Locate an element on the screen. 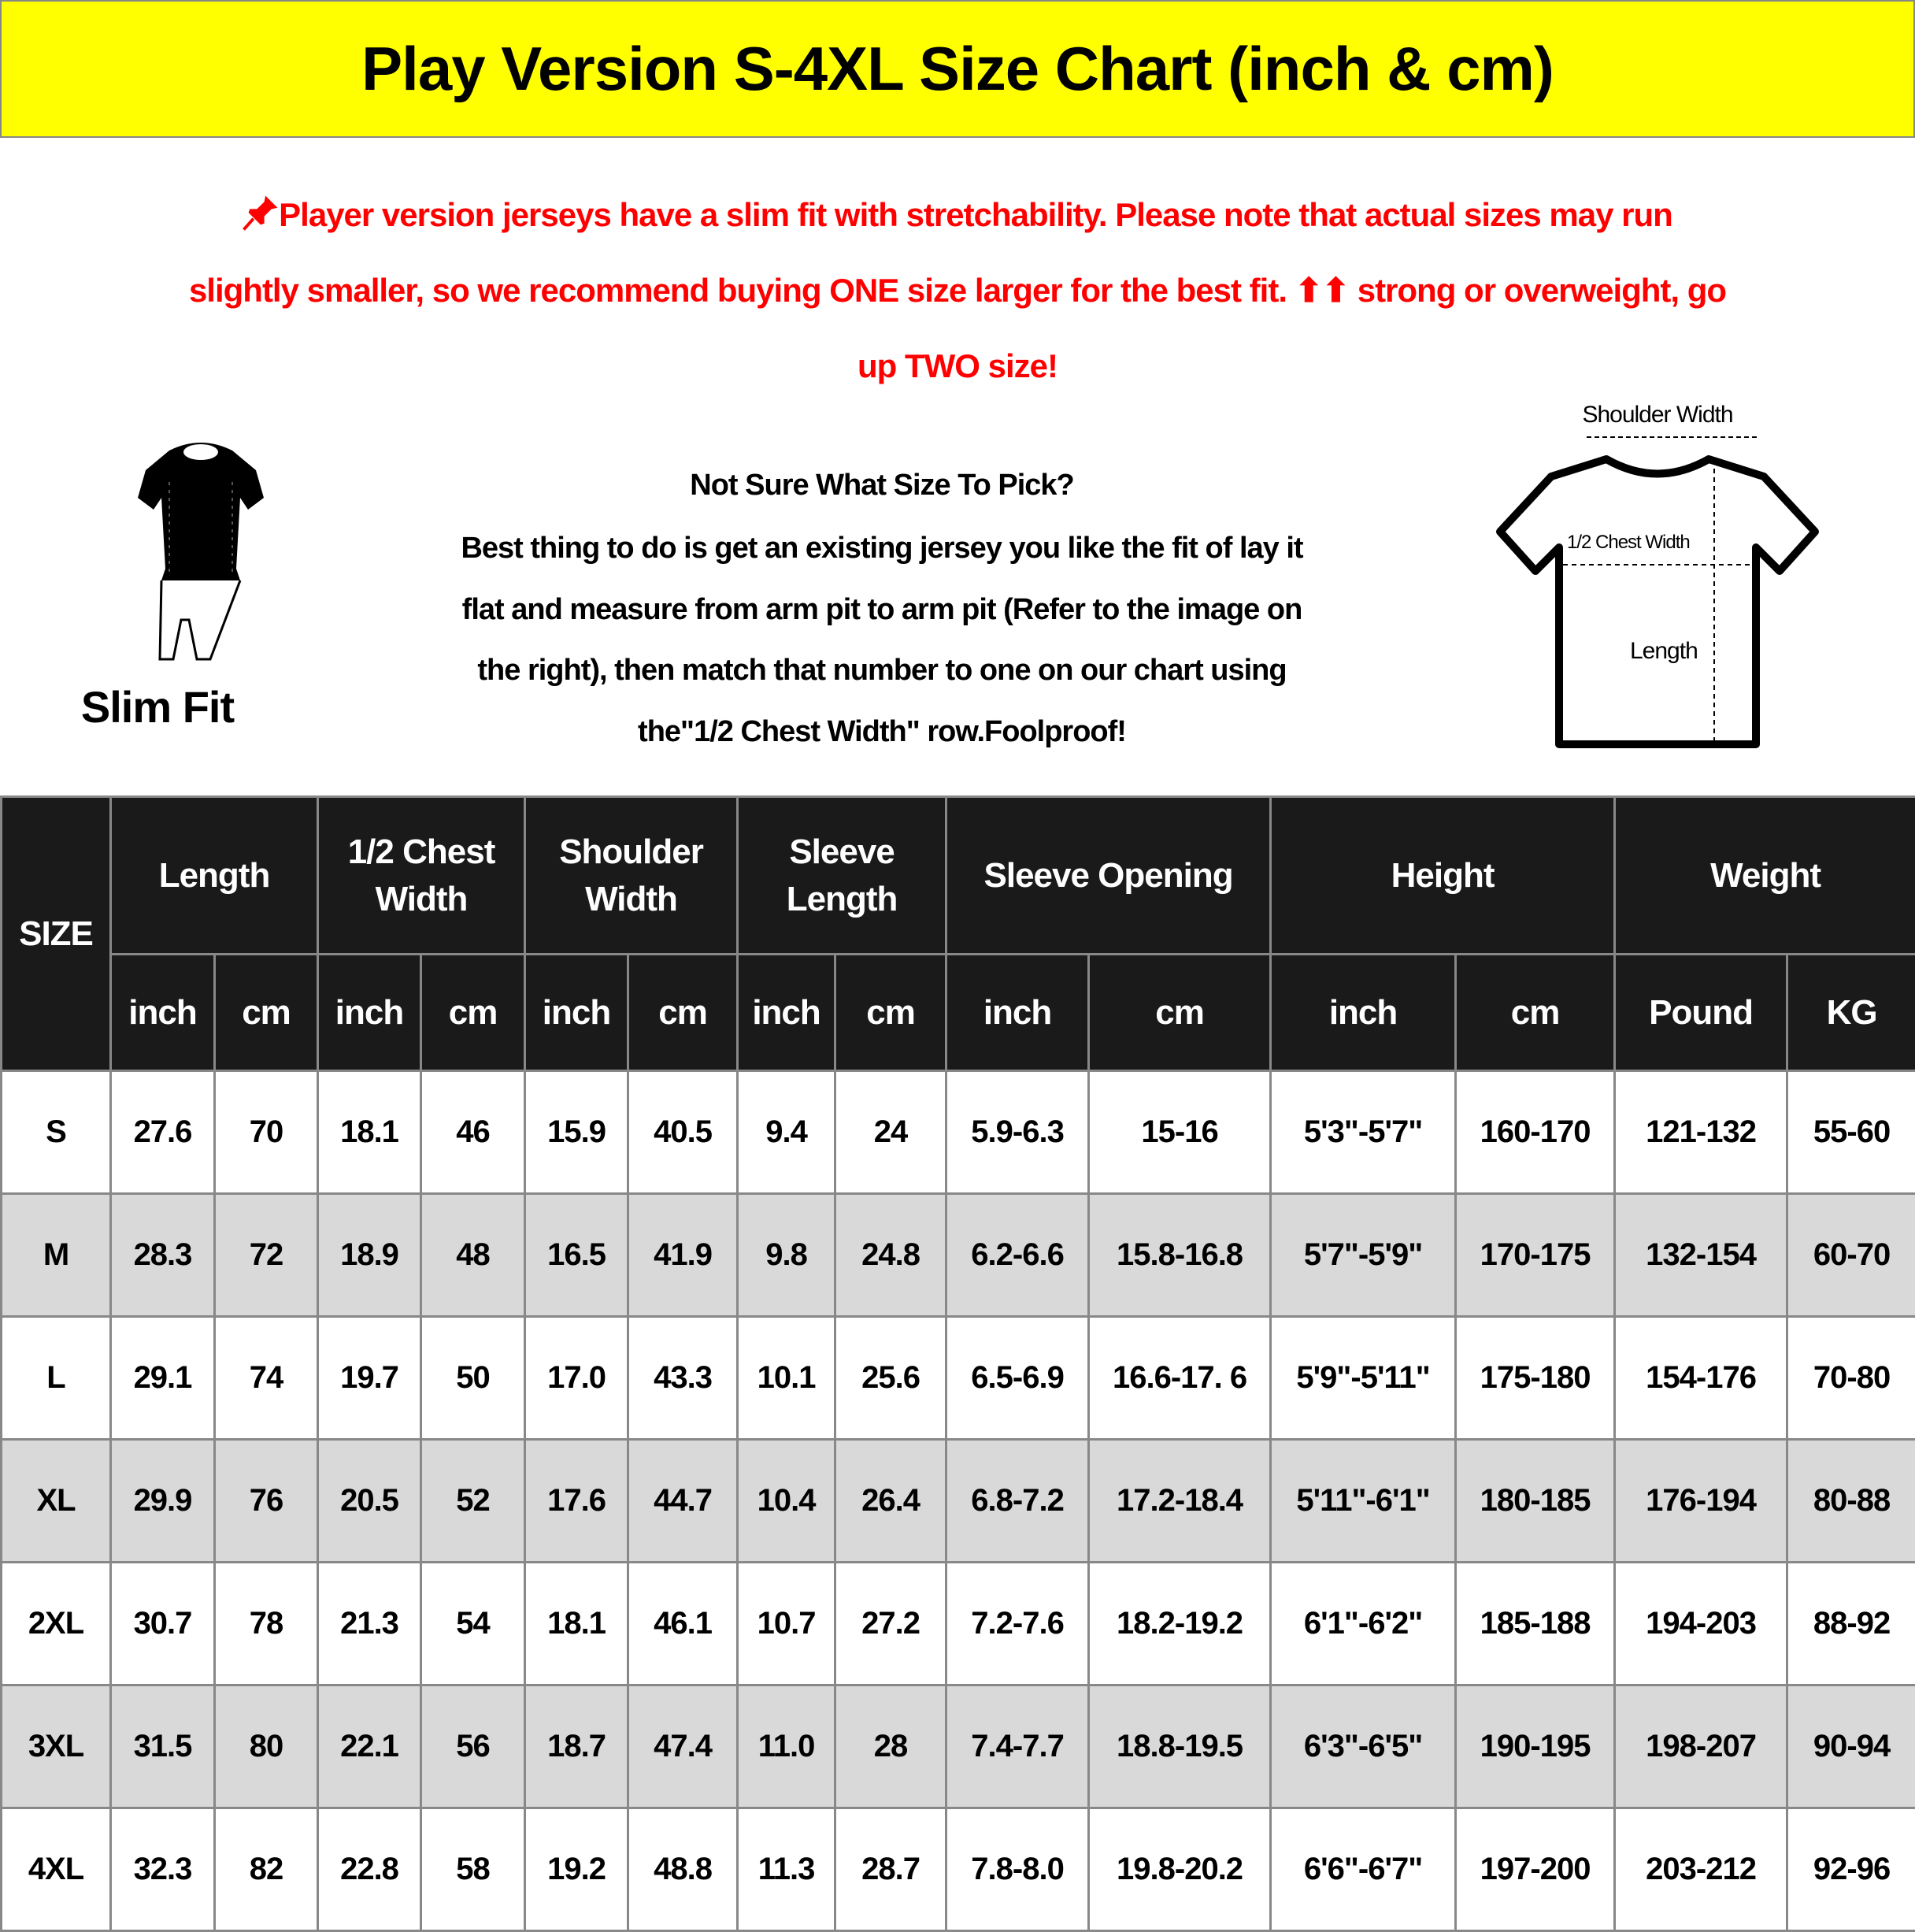  value-cell-text: 160-170 is located at coordinates (1535, 1131).